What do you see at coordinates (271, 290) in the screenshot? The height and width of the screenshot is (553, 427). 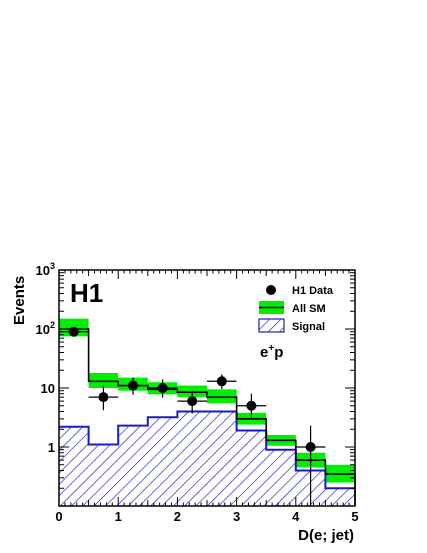 I see `legend-data-marker` at bounding box center [271, 290].